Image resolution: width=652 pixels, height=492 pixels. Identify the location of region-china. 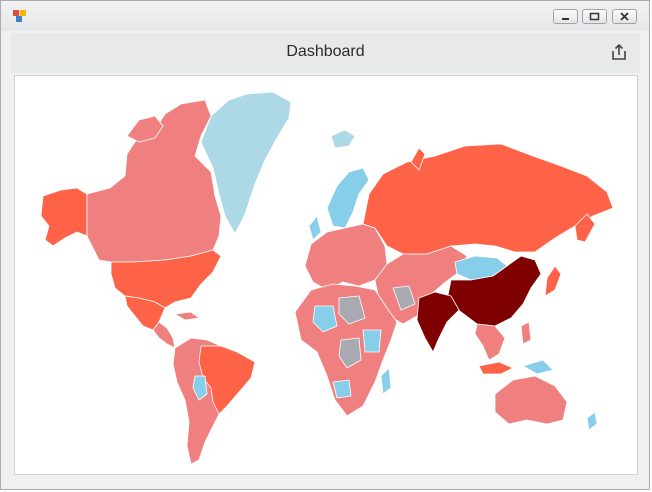
(494, 291).